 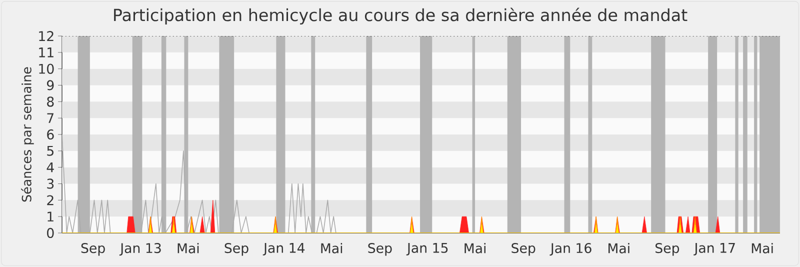 I want to click on y-tick-label: 10, so click(x=46, y=69).